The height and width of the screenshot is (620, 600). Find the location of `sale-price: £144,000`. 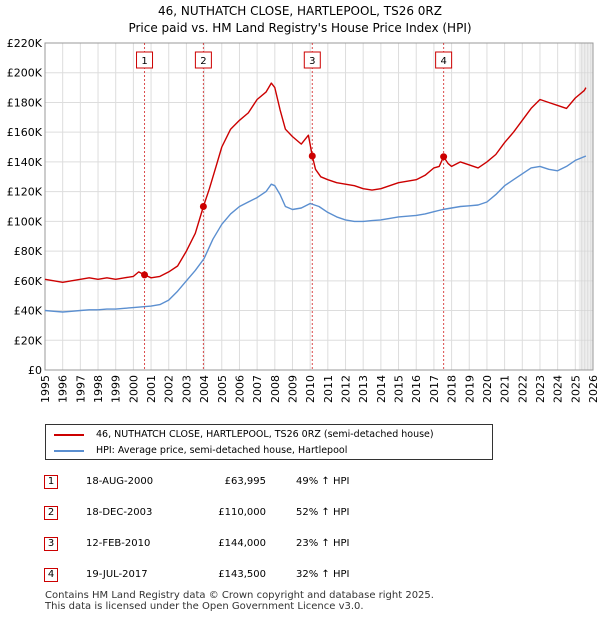

sale-price: £144,000 is located at coordinates (242, 543).